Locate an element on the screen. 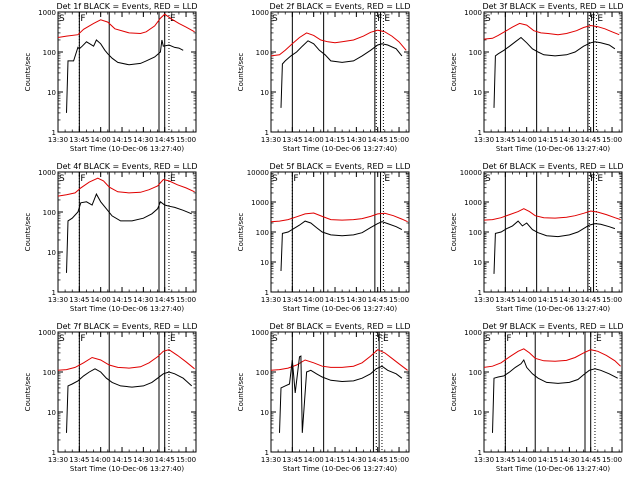 The width and height of the screenshot is (640, 480). chart-title: Det 4f BLACK = Events, RED = LLD is located at coordinates (126, 166).